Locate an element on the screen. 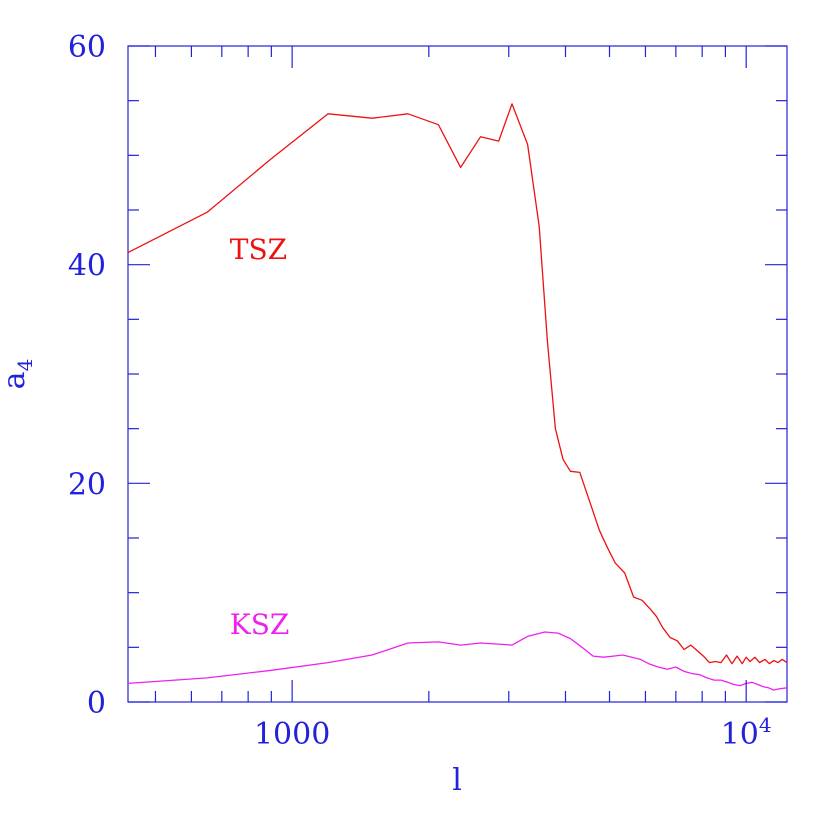  y-axis-label-subscript: 4 is located at coordinates (25, 365).